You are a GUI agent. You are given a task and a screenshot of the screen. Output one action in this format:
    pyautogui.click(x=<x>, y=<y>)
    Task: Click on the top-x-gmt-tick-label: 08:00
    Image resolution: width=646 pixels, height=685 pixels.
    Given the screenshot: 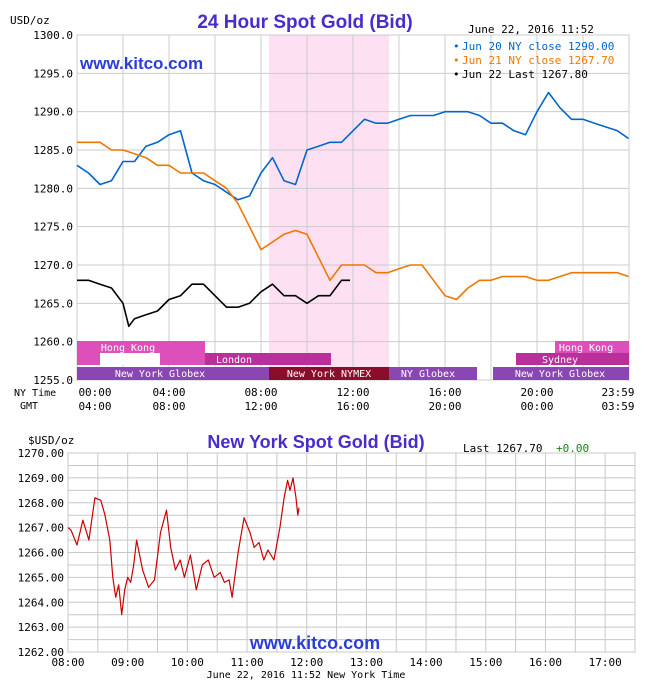 What is the action you would take?
    pyautogui.click(x=168, y=406)
    